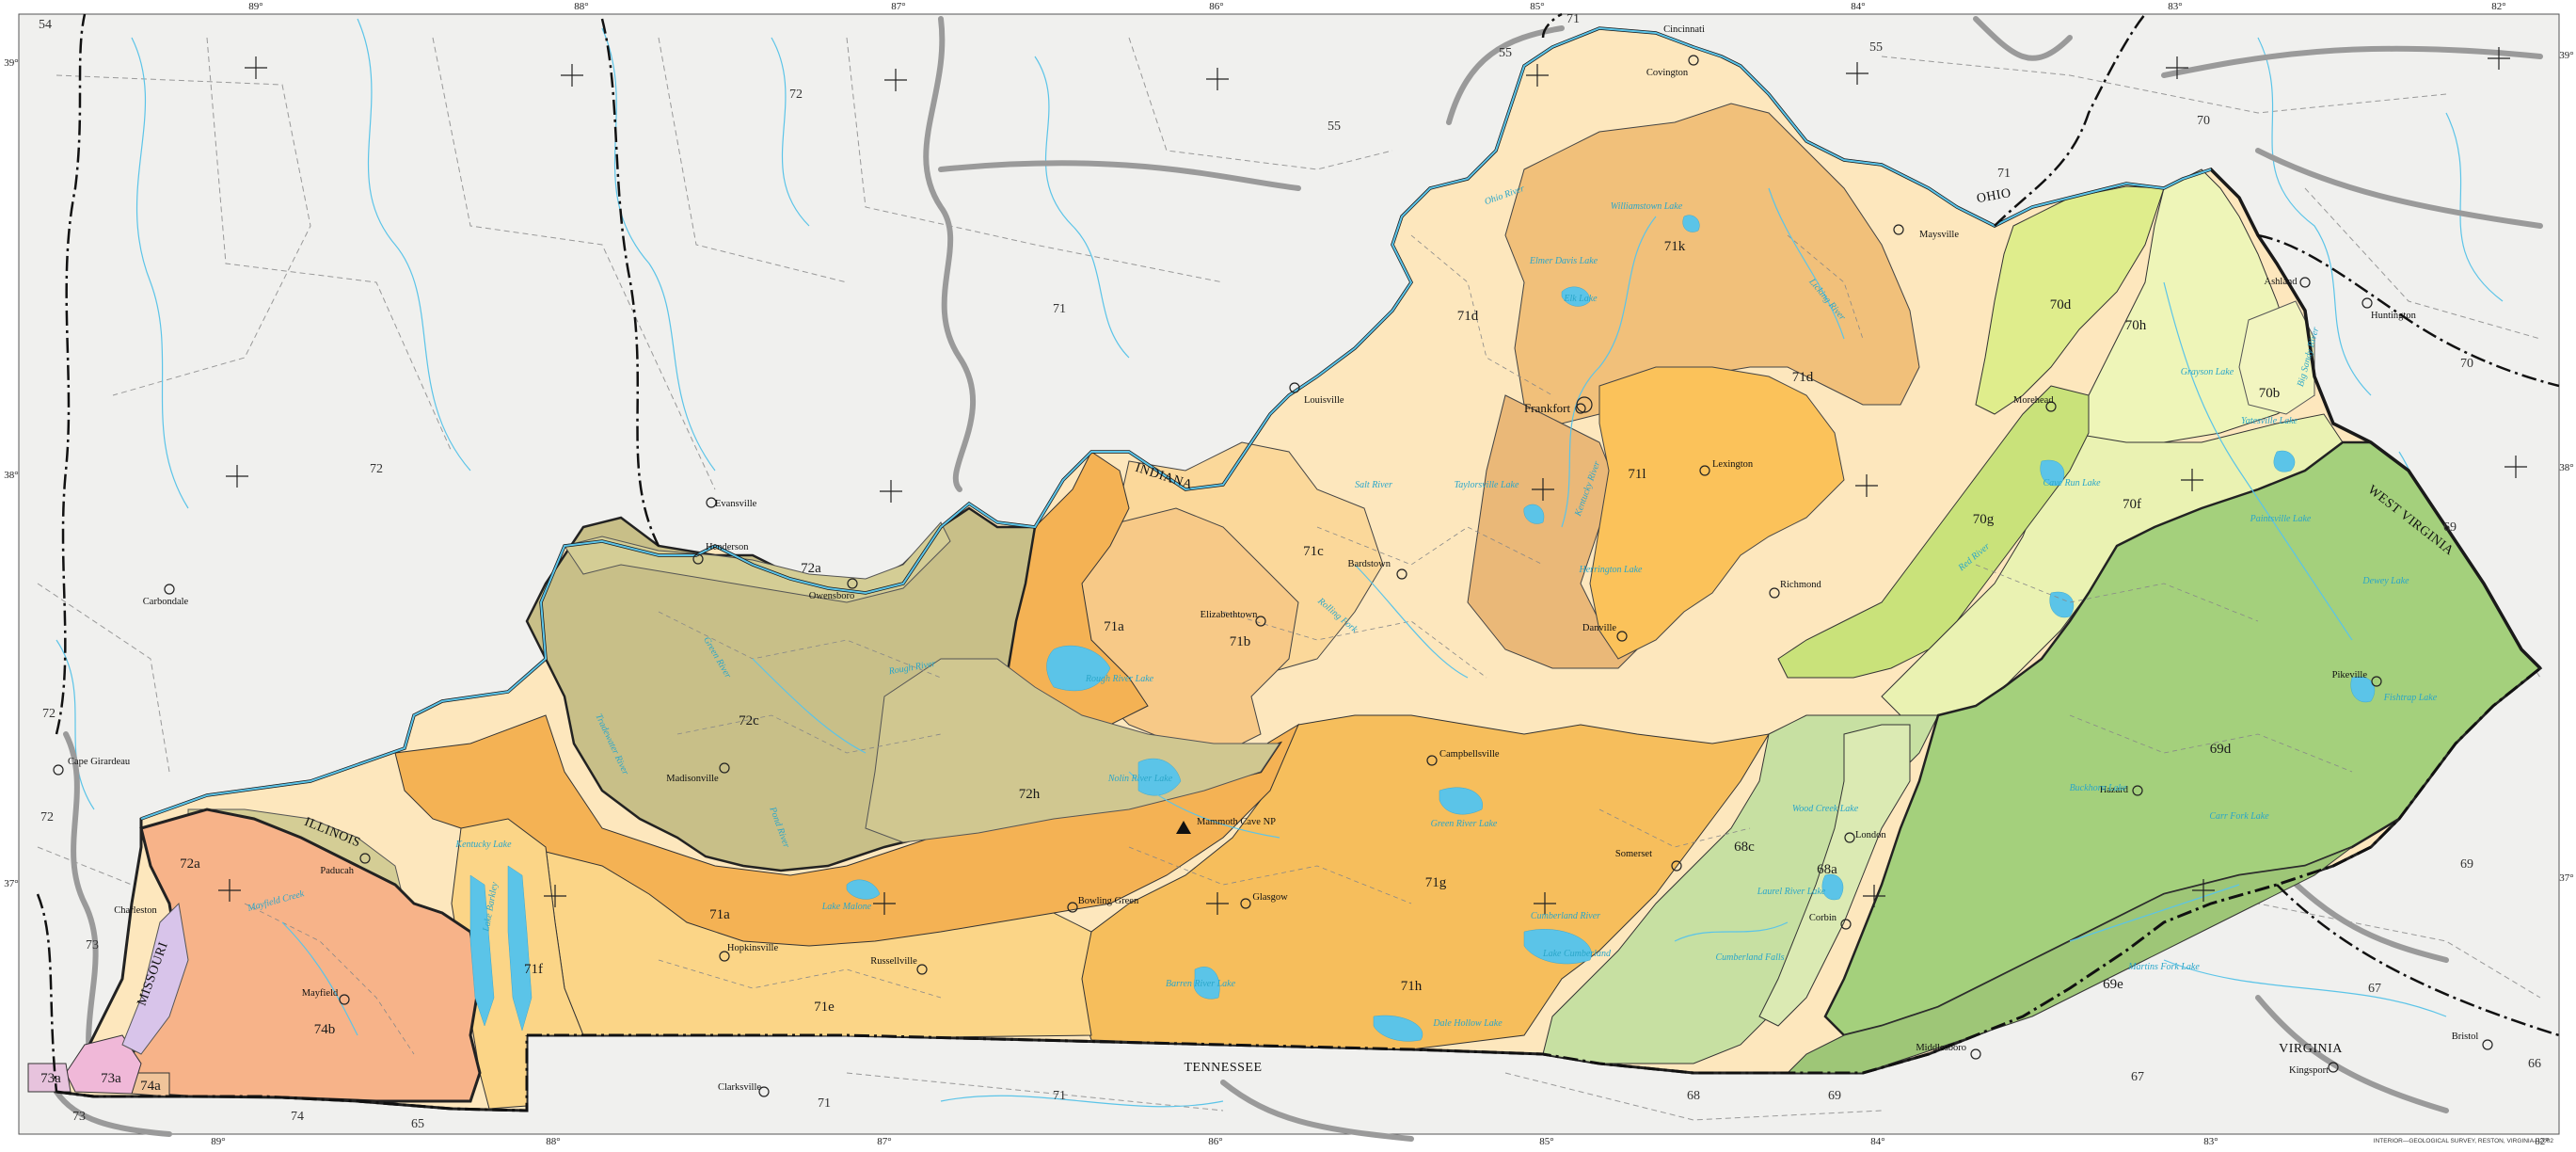 Image resolution: width=2576 pixels, height=1152 pixels. What do you see at coordinates (2115, 790) in the screenshot?
I see `city-hazard: Hazard` at bounding box center [2115, 790].